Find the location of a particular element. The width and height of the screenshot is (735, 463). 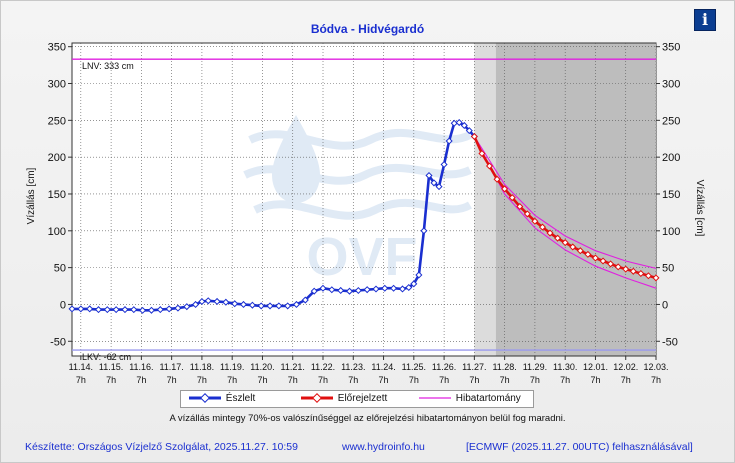

x-tick-label: 11.20. is located at coordinates (262, 367).